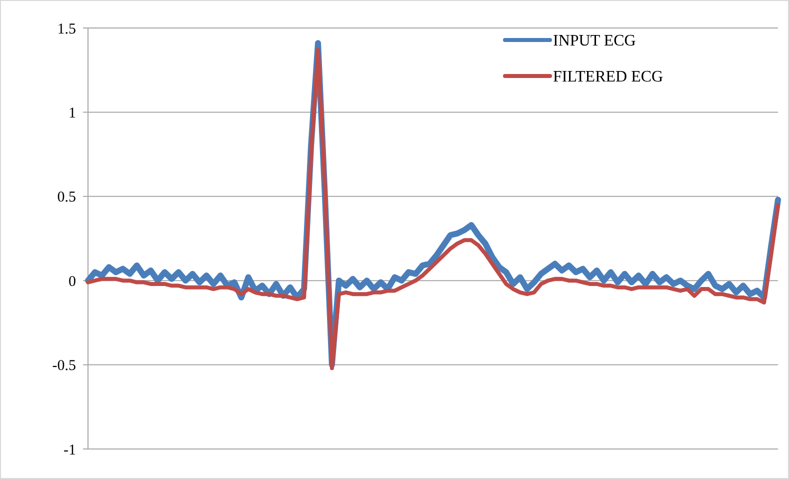 The width and height of the screenshot is (789, 479). I want to click on y-tick-label: 0.5, so click(66, 198).